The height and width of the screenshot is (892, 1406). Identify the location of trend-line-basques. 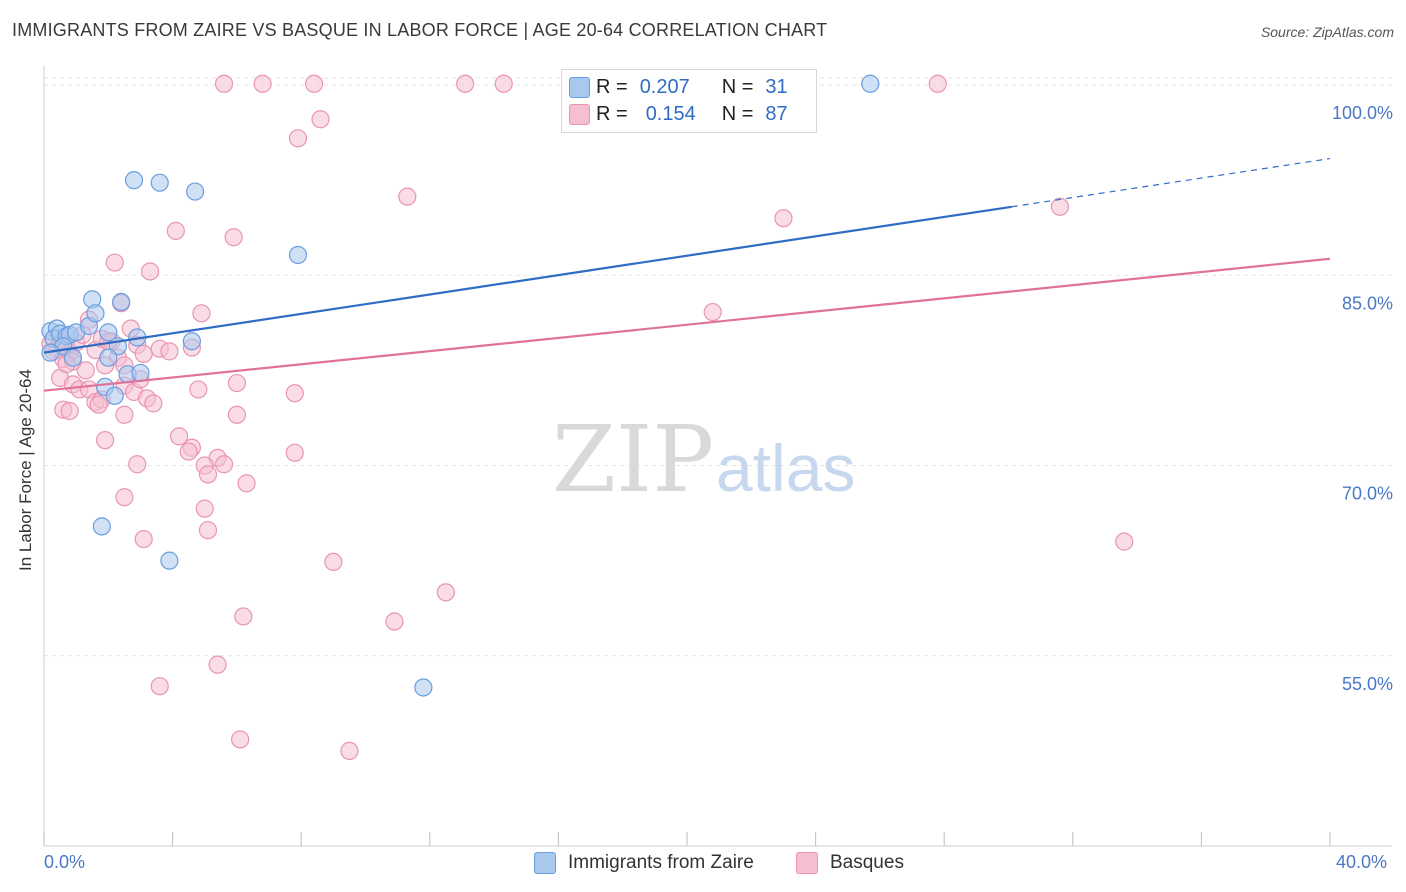
(687, 324).